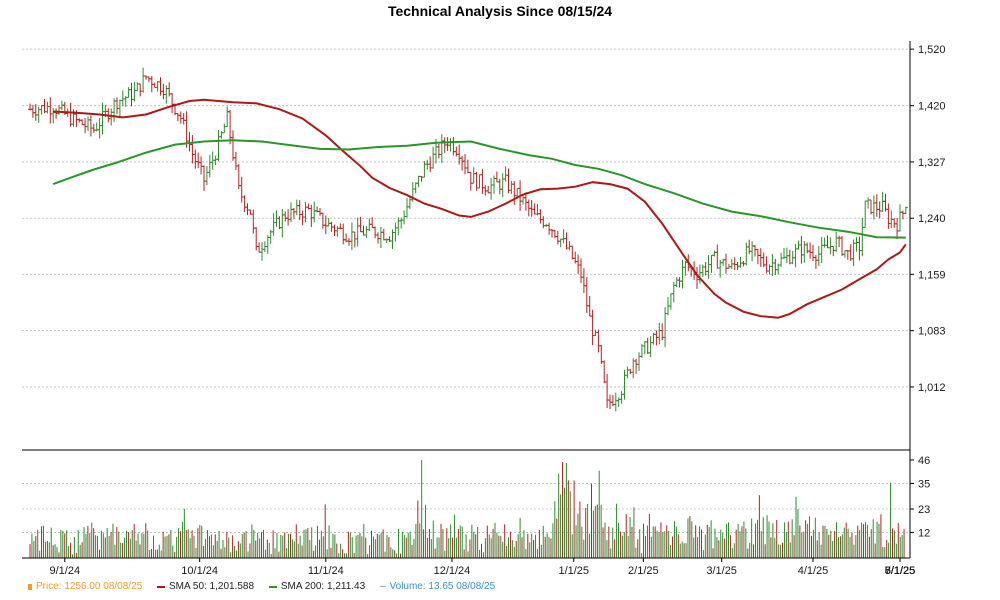  I want to click on legend-volume-label: Volume: 13.65 08/08/25, so click(442, 587).